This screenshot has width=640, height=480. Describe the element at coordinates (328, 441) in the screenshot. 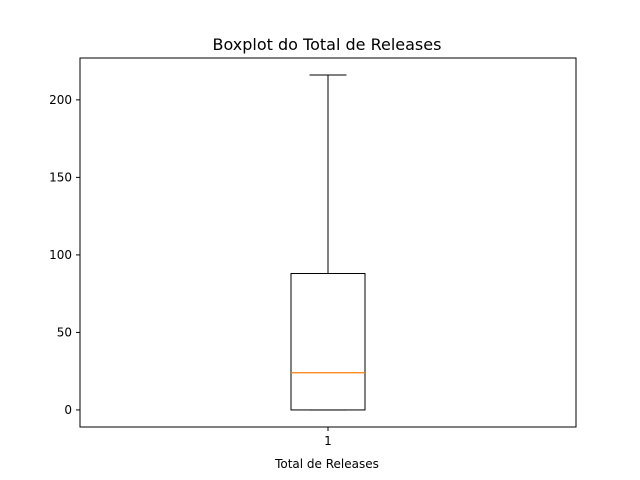

I see `x-tick-label: 1` at that location.